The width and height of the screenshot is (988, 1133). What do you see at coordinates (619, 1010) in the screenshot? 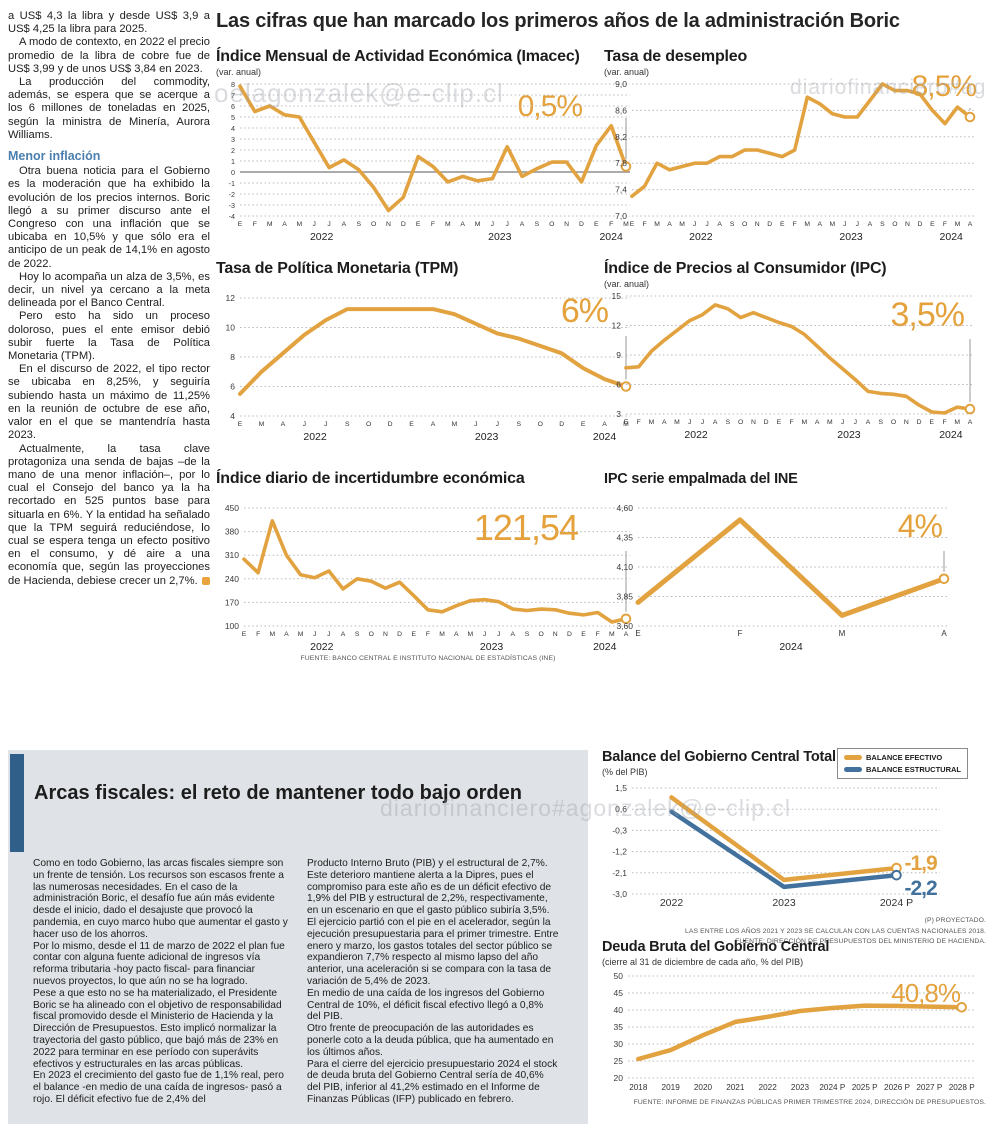
I see `svg-text: 40` at bounding box center [619, 1010].